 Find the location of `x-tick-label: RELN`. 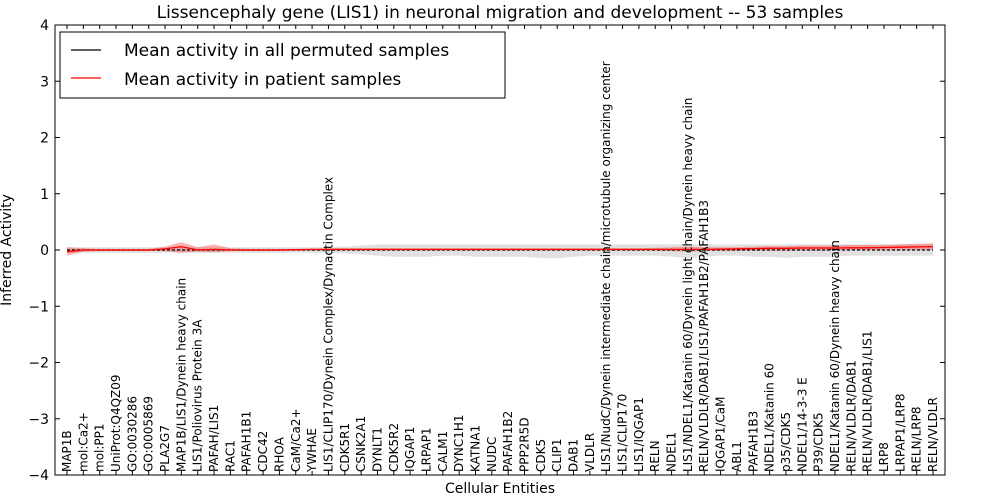

x-tick-label: RELN is located at coordinates (655, 456).